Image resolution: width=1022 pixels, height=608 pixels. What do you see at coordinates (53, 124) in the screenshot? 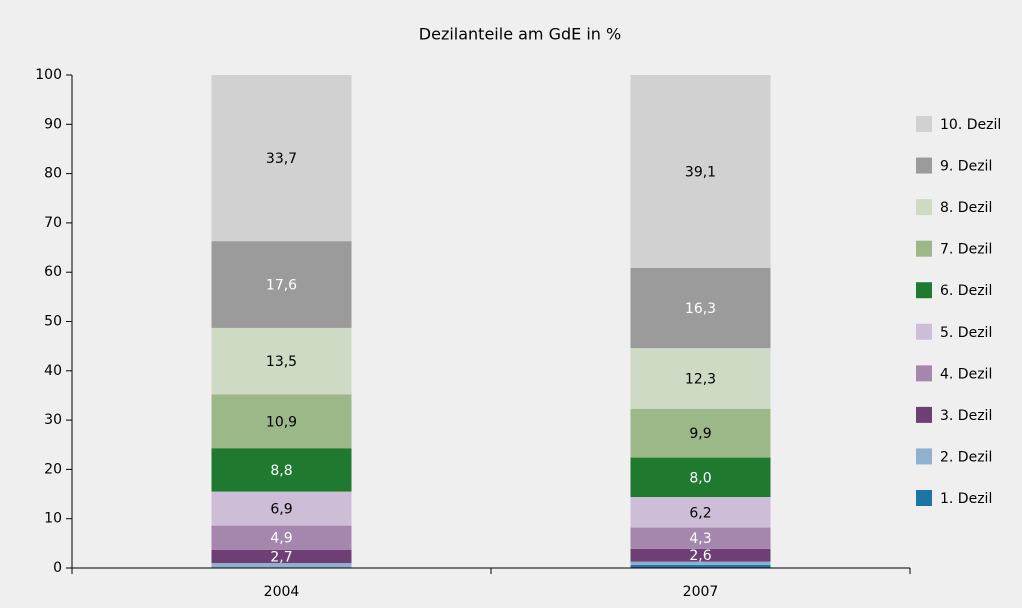
I see `y-tick-label: 90` at bounding box center [53, 124].